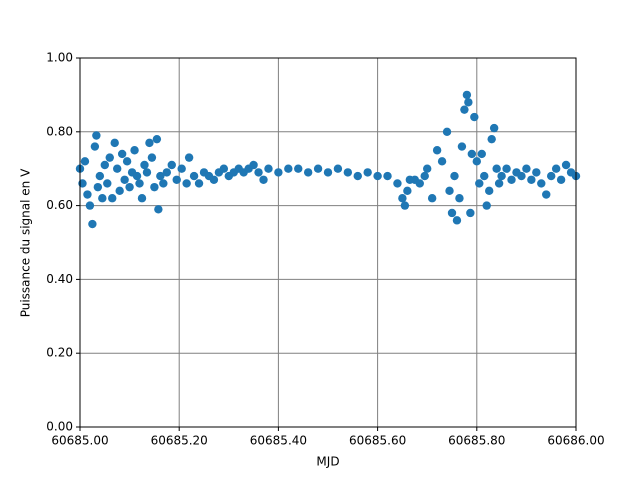 Image resolution: width=640 pixels, height=480 pixels. What do you see at coordinates (575, 441) in the screenshot?
I see `x-tick-label: 60686.00` at bounding box center [575, 441].